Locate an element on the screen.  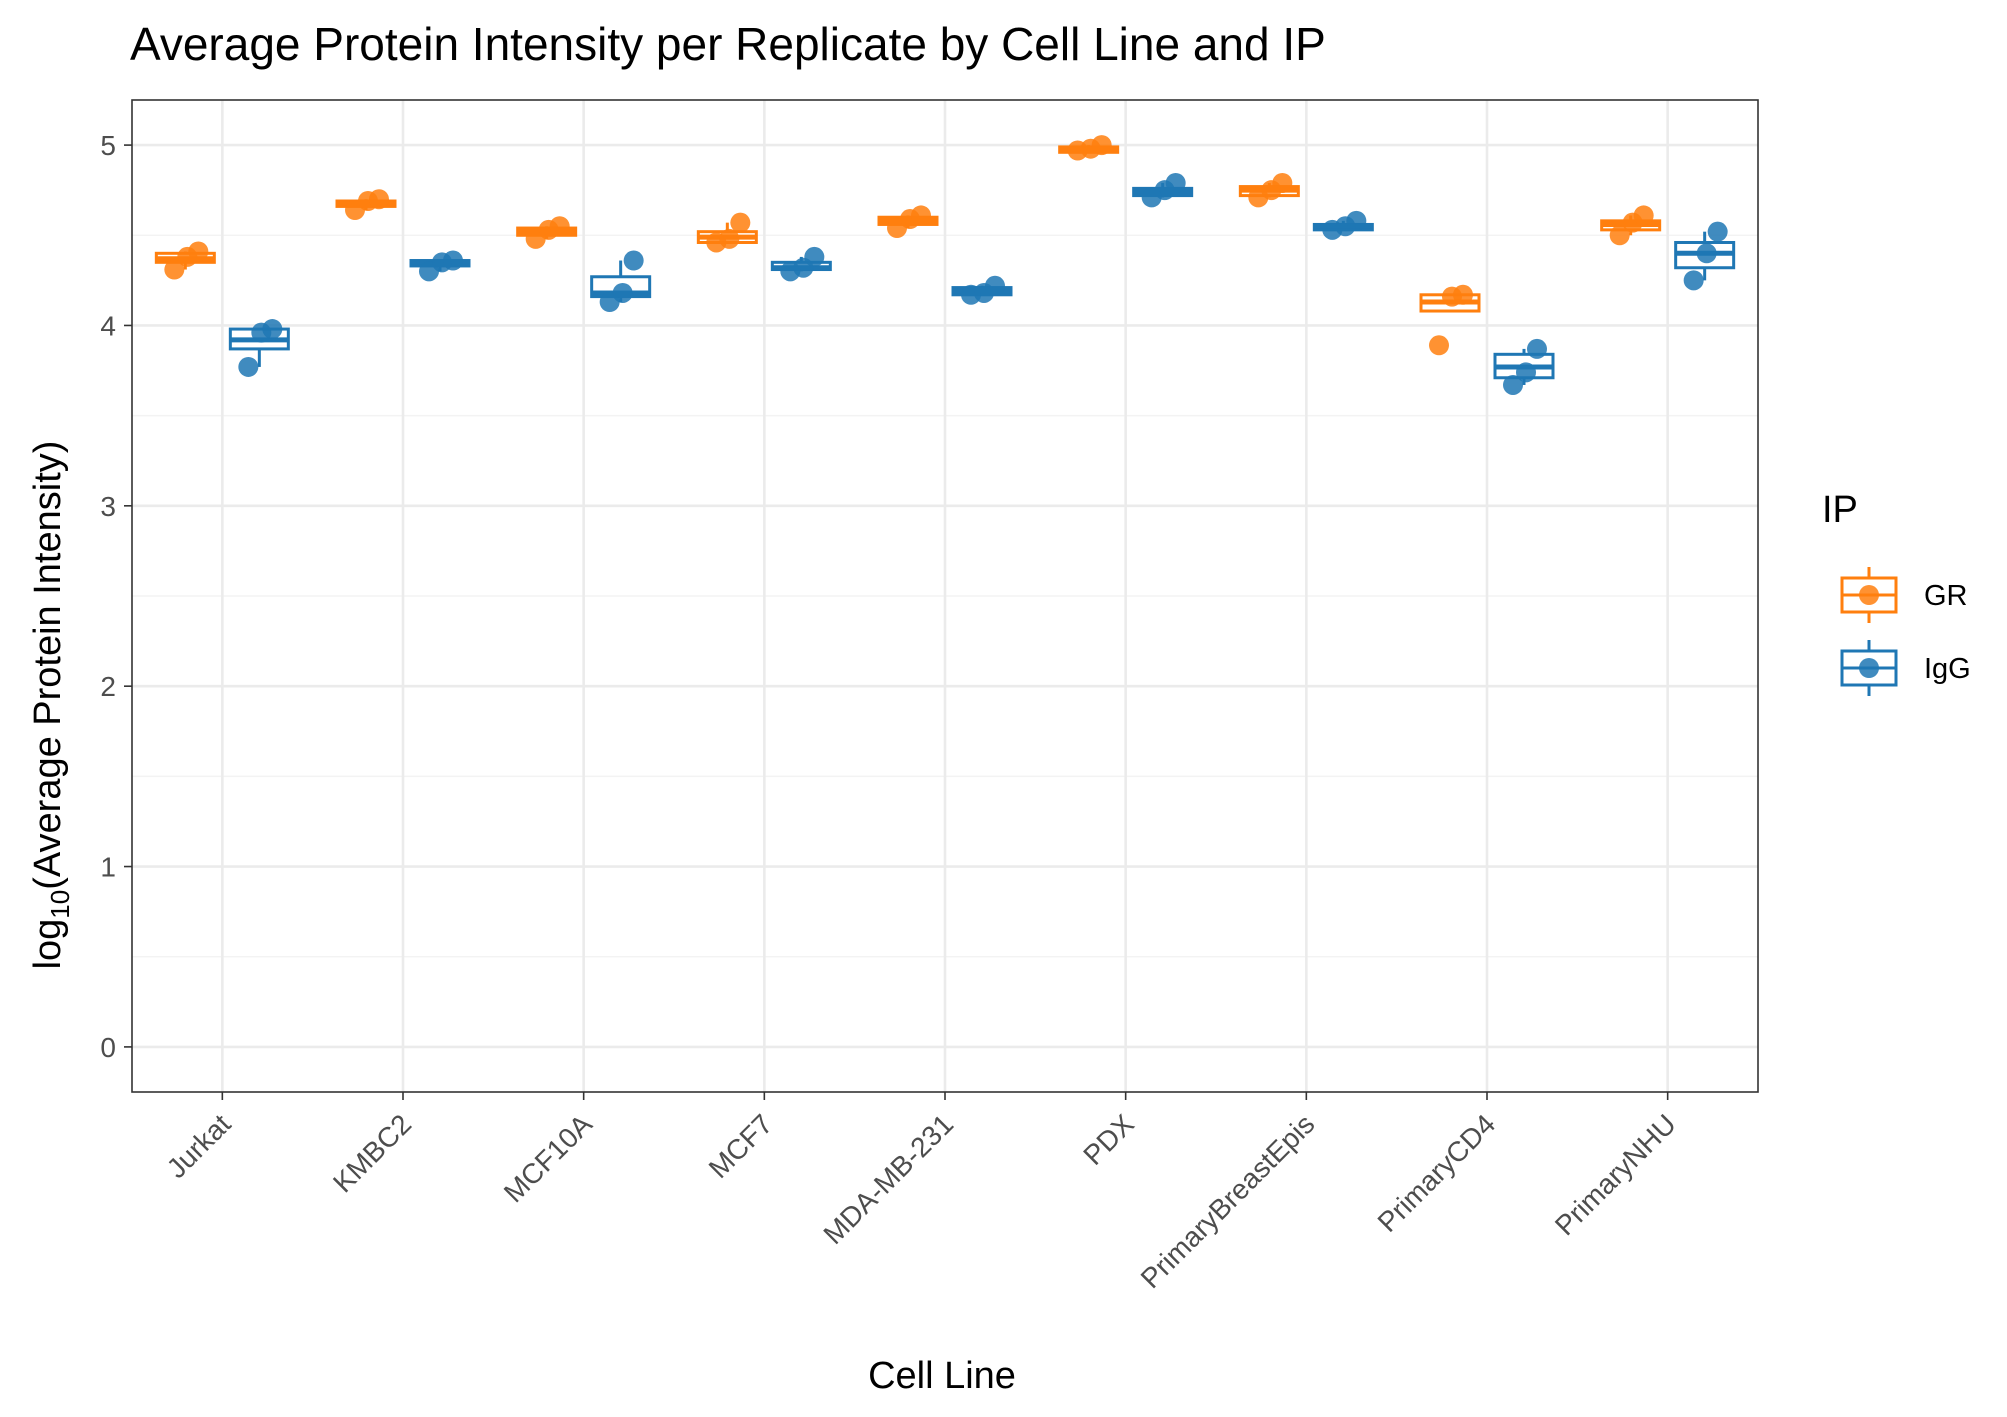
x-tick-label: PDX is located at coordinates (1108, 1139).